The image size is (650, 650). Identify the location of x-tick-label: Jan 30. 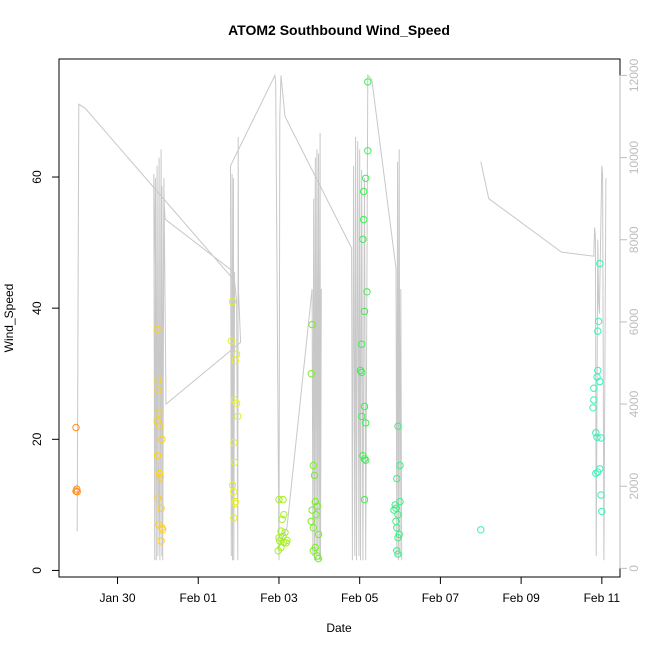
(118, 598).